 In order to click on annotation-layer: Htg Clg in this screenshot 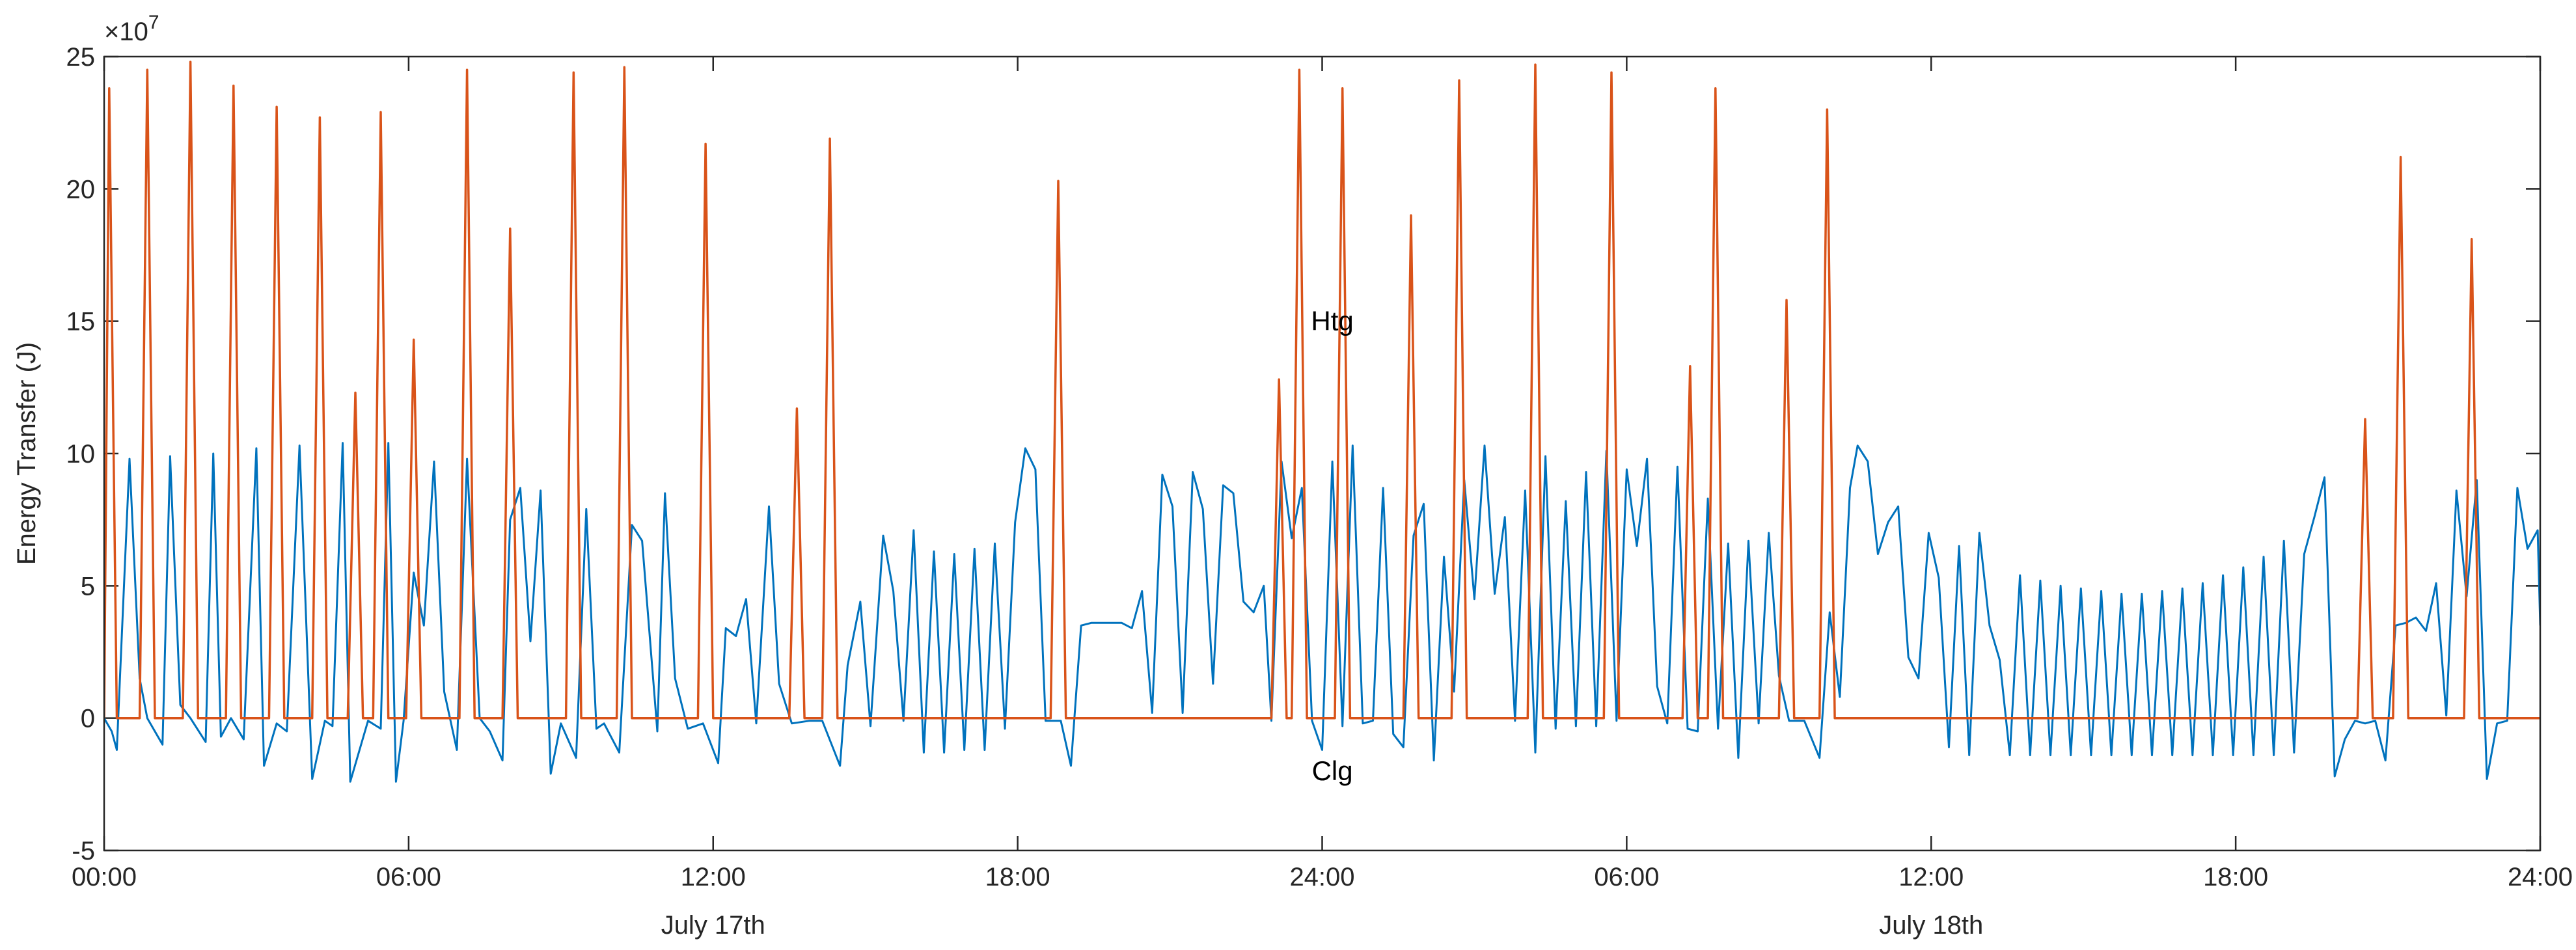, I will do `click(1332, 546)`.